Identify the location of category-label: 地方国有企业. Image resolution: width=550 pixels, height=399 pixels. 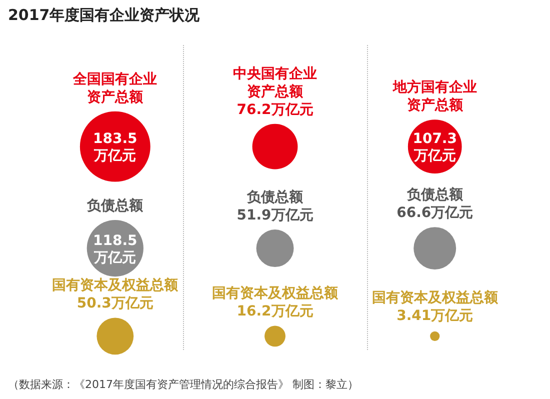
(434, 87).